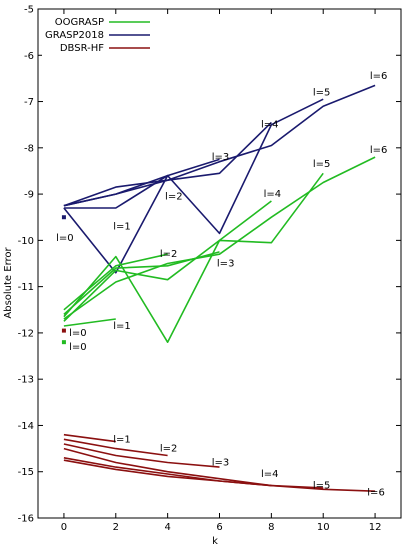  I want to click on y-tick-label: -11, so click(26, 287).